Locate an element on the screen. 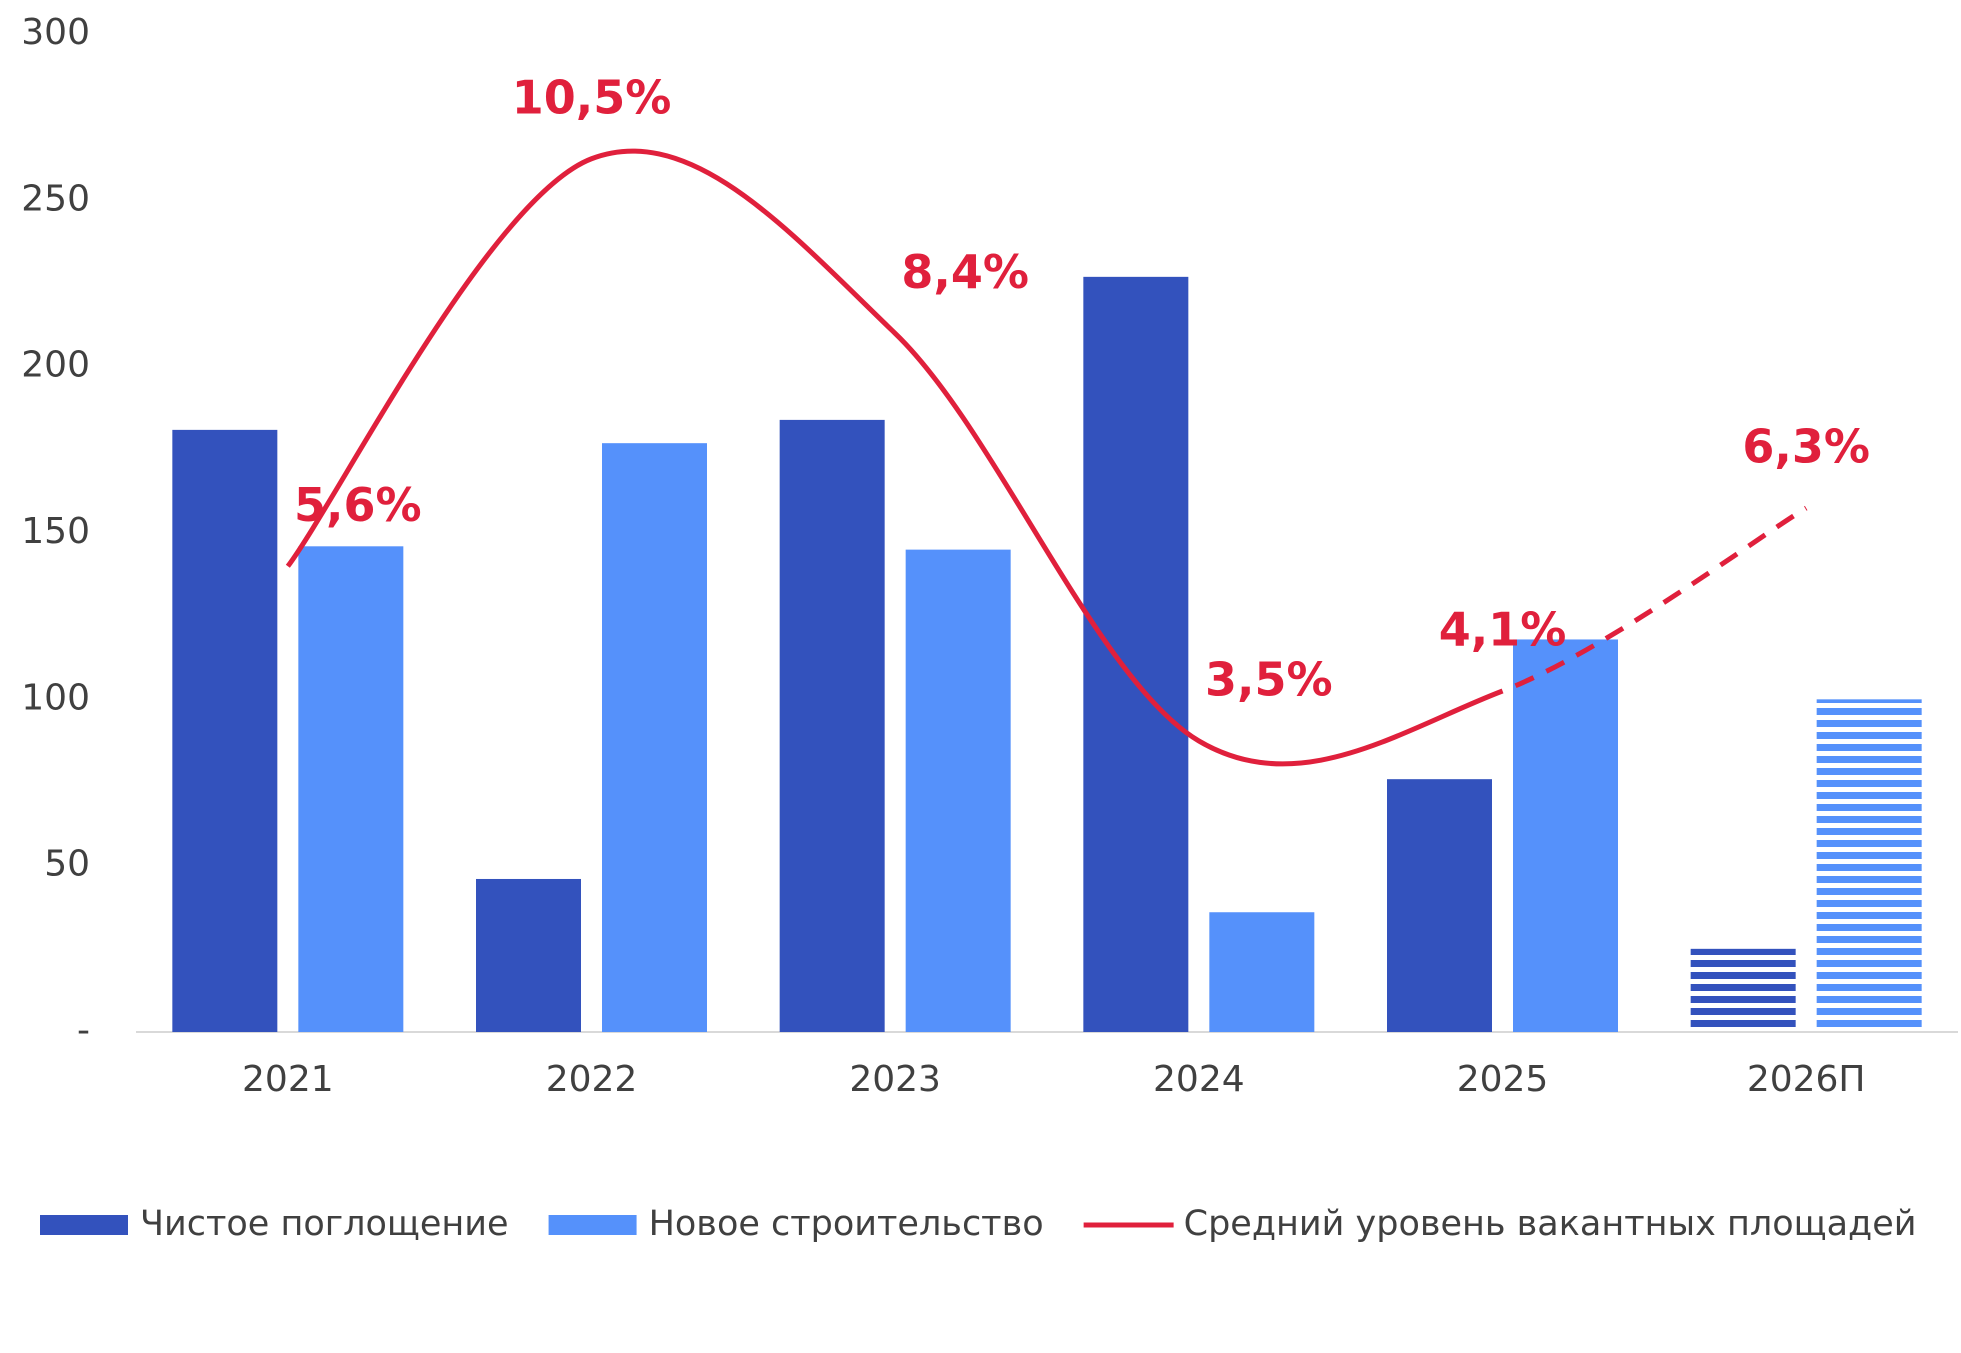 The width and height of the screenshot is (1961, 1353). legend-label: Чистое поглощение is located at coordinates (324, 1224).